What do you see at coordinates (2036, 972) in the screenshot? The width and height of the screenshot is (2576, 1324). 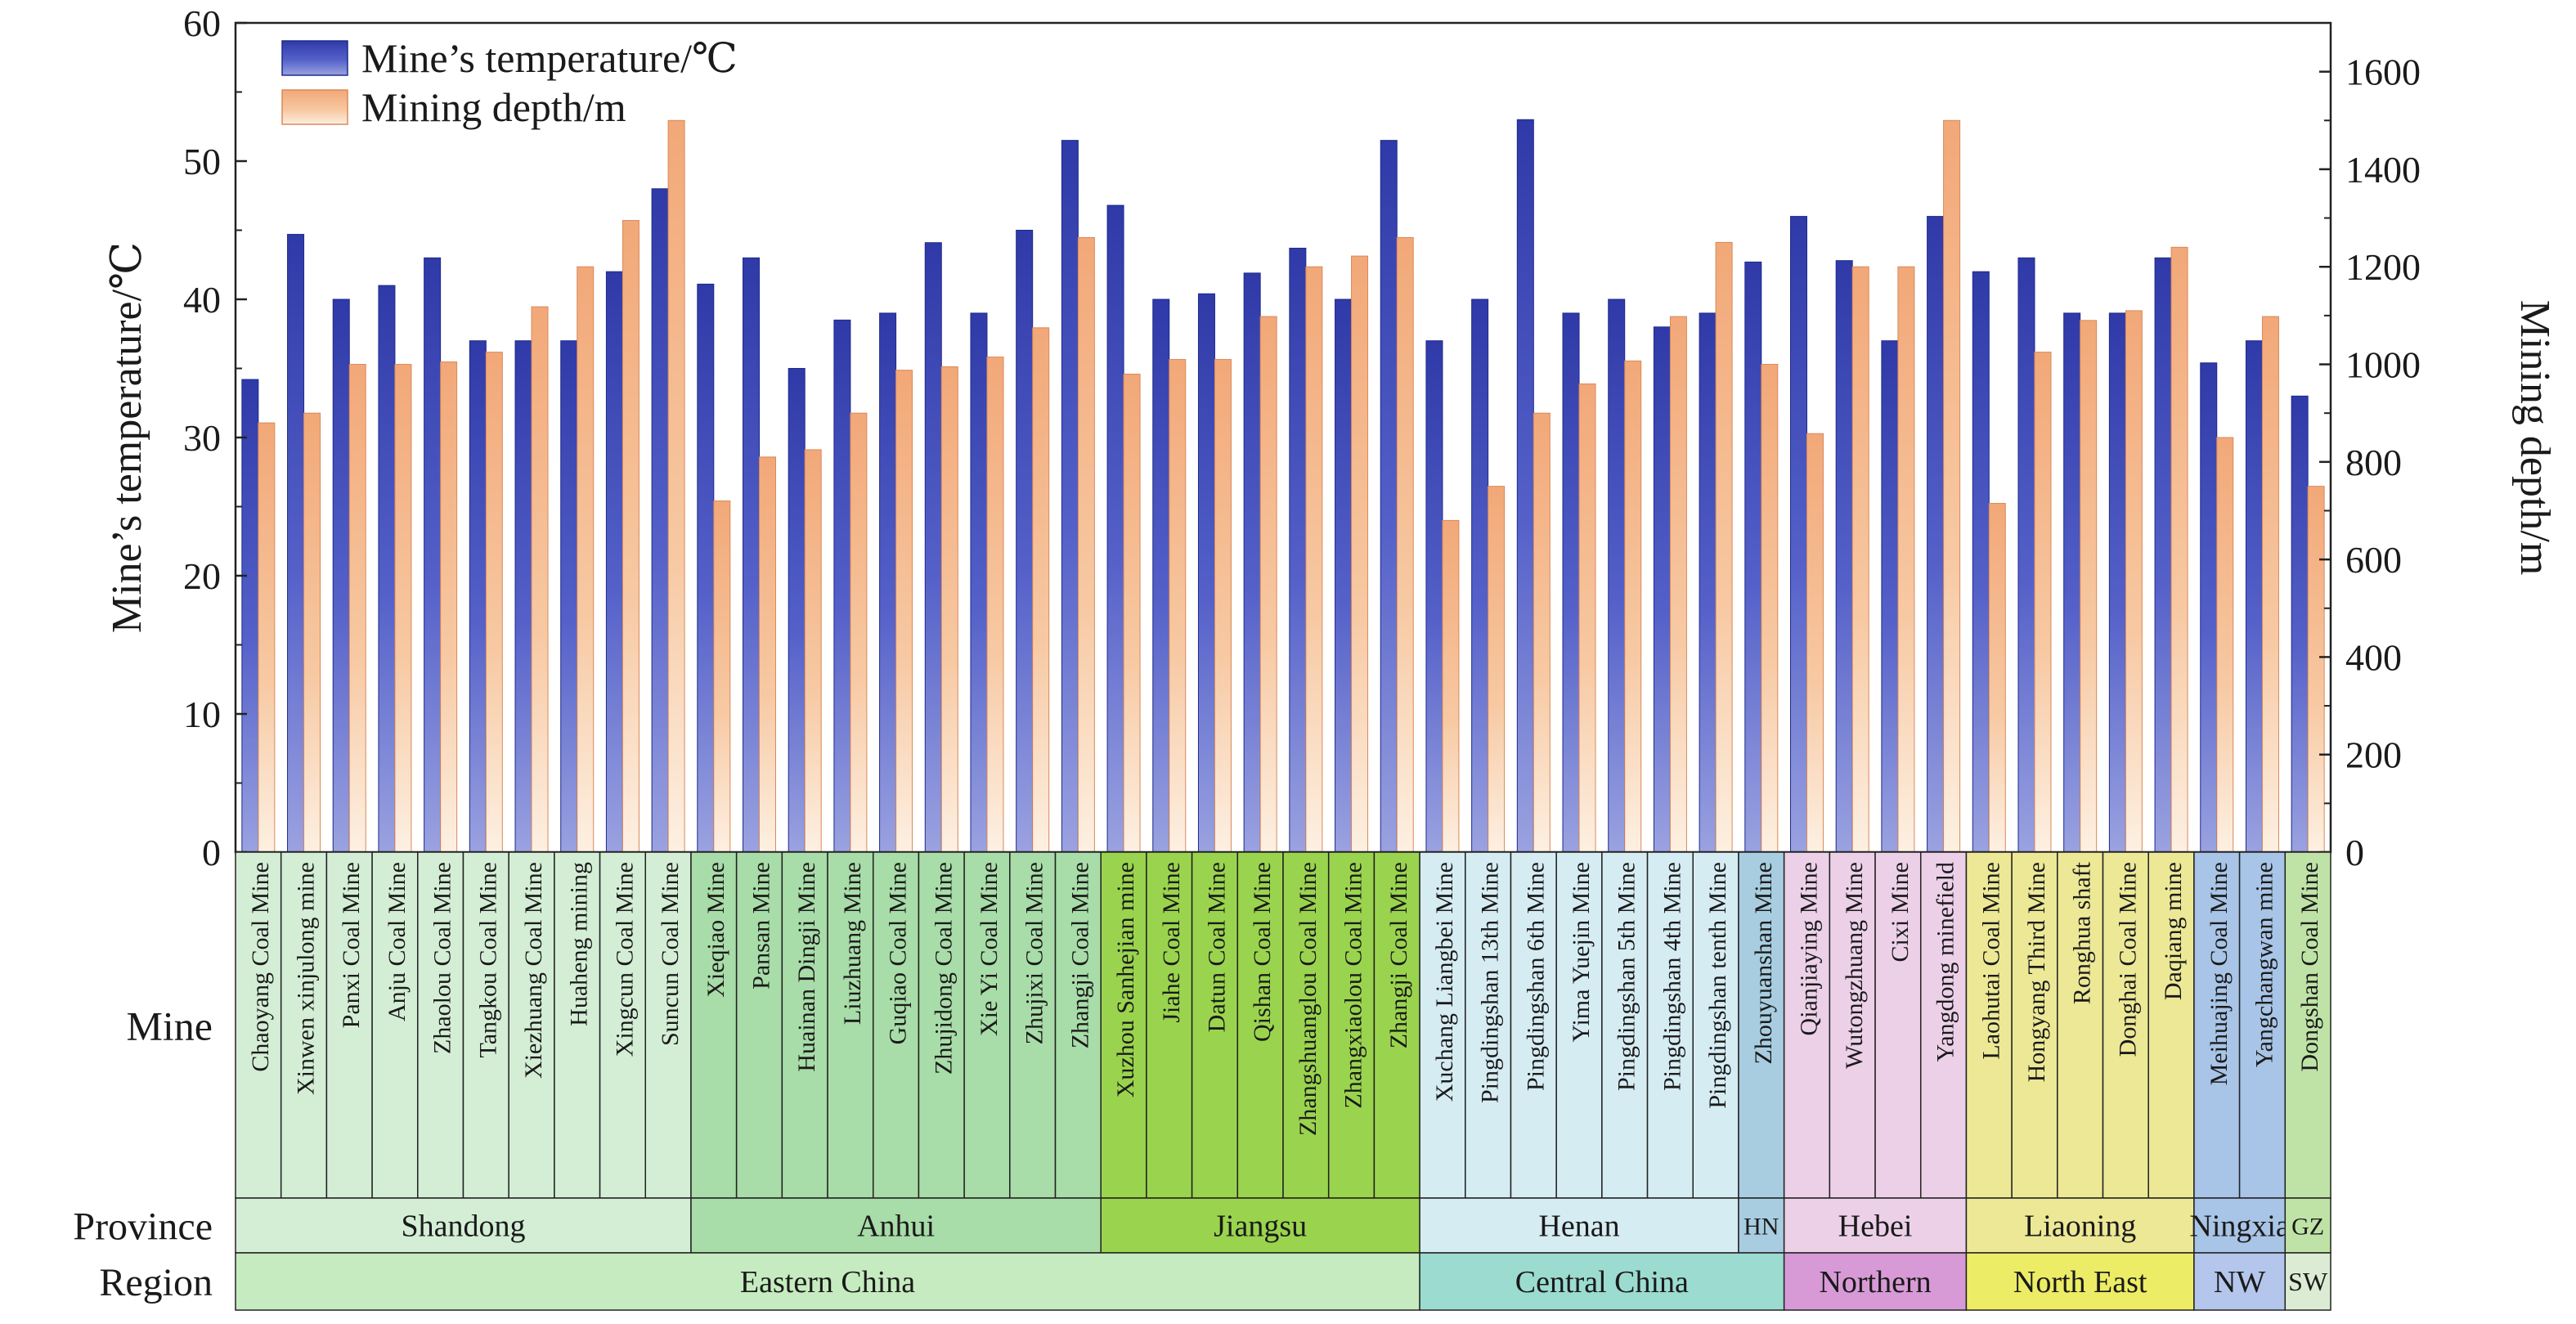 I see `mine-label: Hongyang Third Mine` at bounding box center [2036, 972].